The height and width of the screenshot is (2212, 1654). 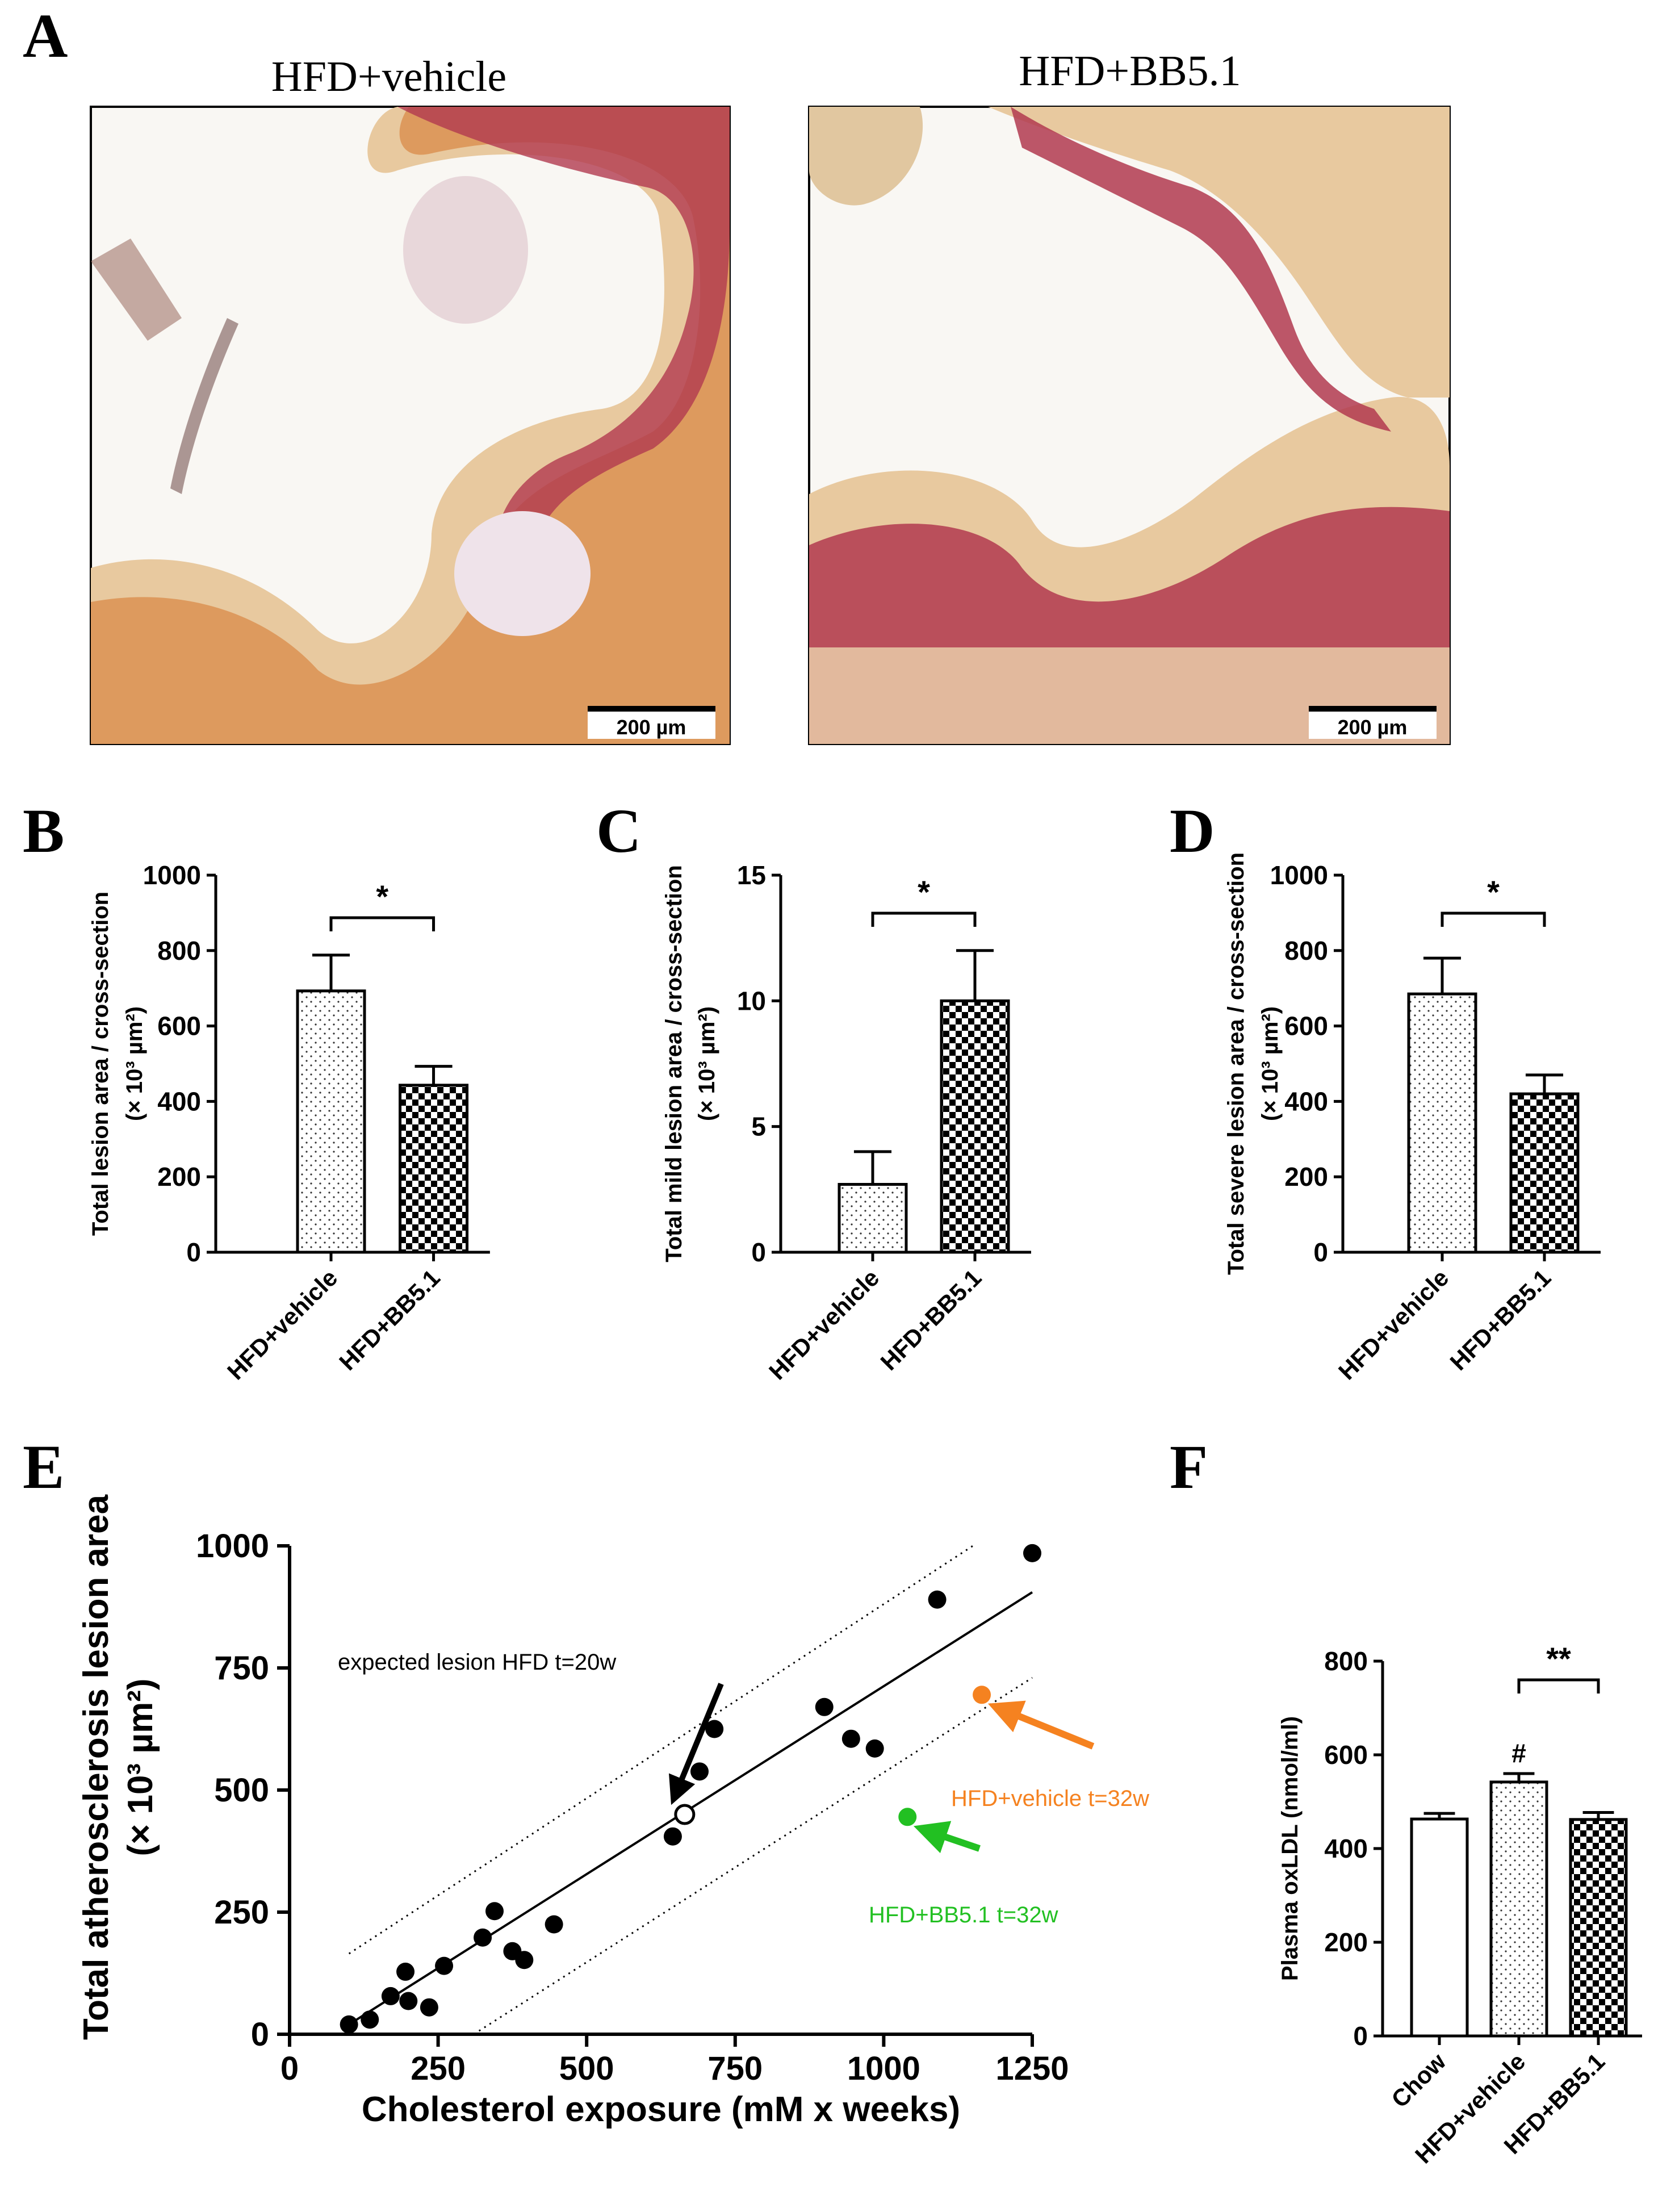 What do you see at coordinates (241, 1913) in the screenshot?
I see `y-tick-label: 250` at bounding box center [241, 1913].